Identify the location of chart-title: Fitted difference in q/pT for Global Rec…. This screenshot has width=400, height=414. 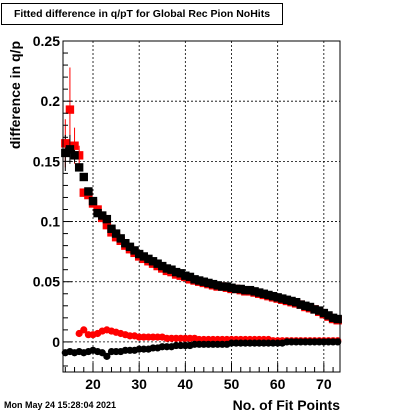
(142, 14).